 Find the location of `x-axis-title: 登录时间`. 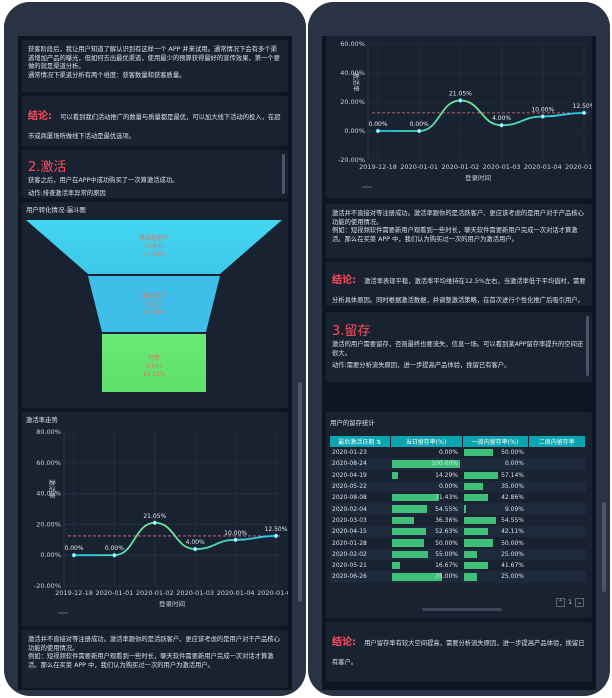

x-axis-title: 登录时间 is located at coordinates (172, 603).